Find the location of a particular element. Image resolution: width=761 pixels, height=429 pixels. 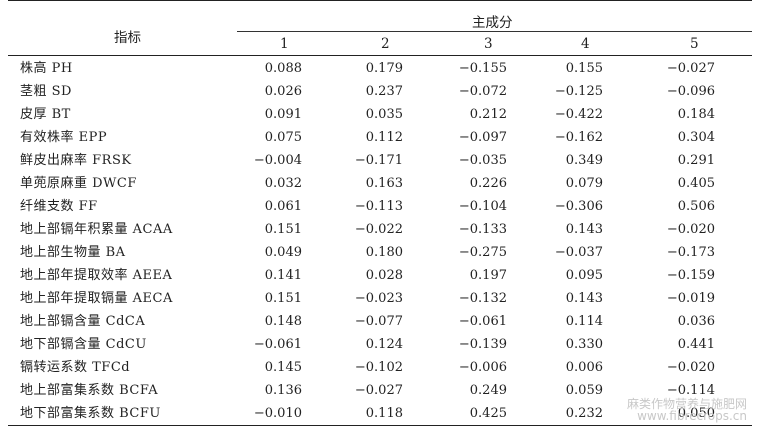

cell-component-4: 0.155 is located at coordinates (584, 68).